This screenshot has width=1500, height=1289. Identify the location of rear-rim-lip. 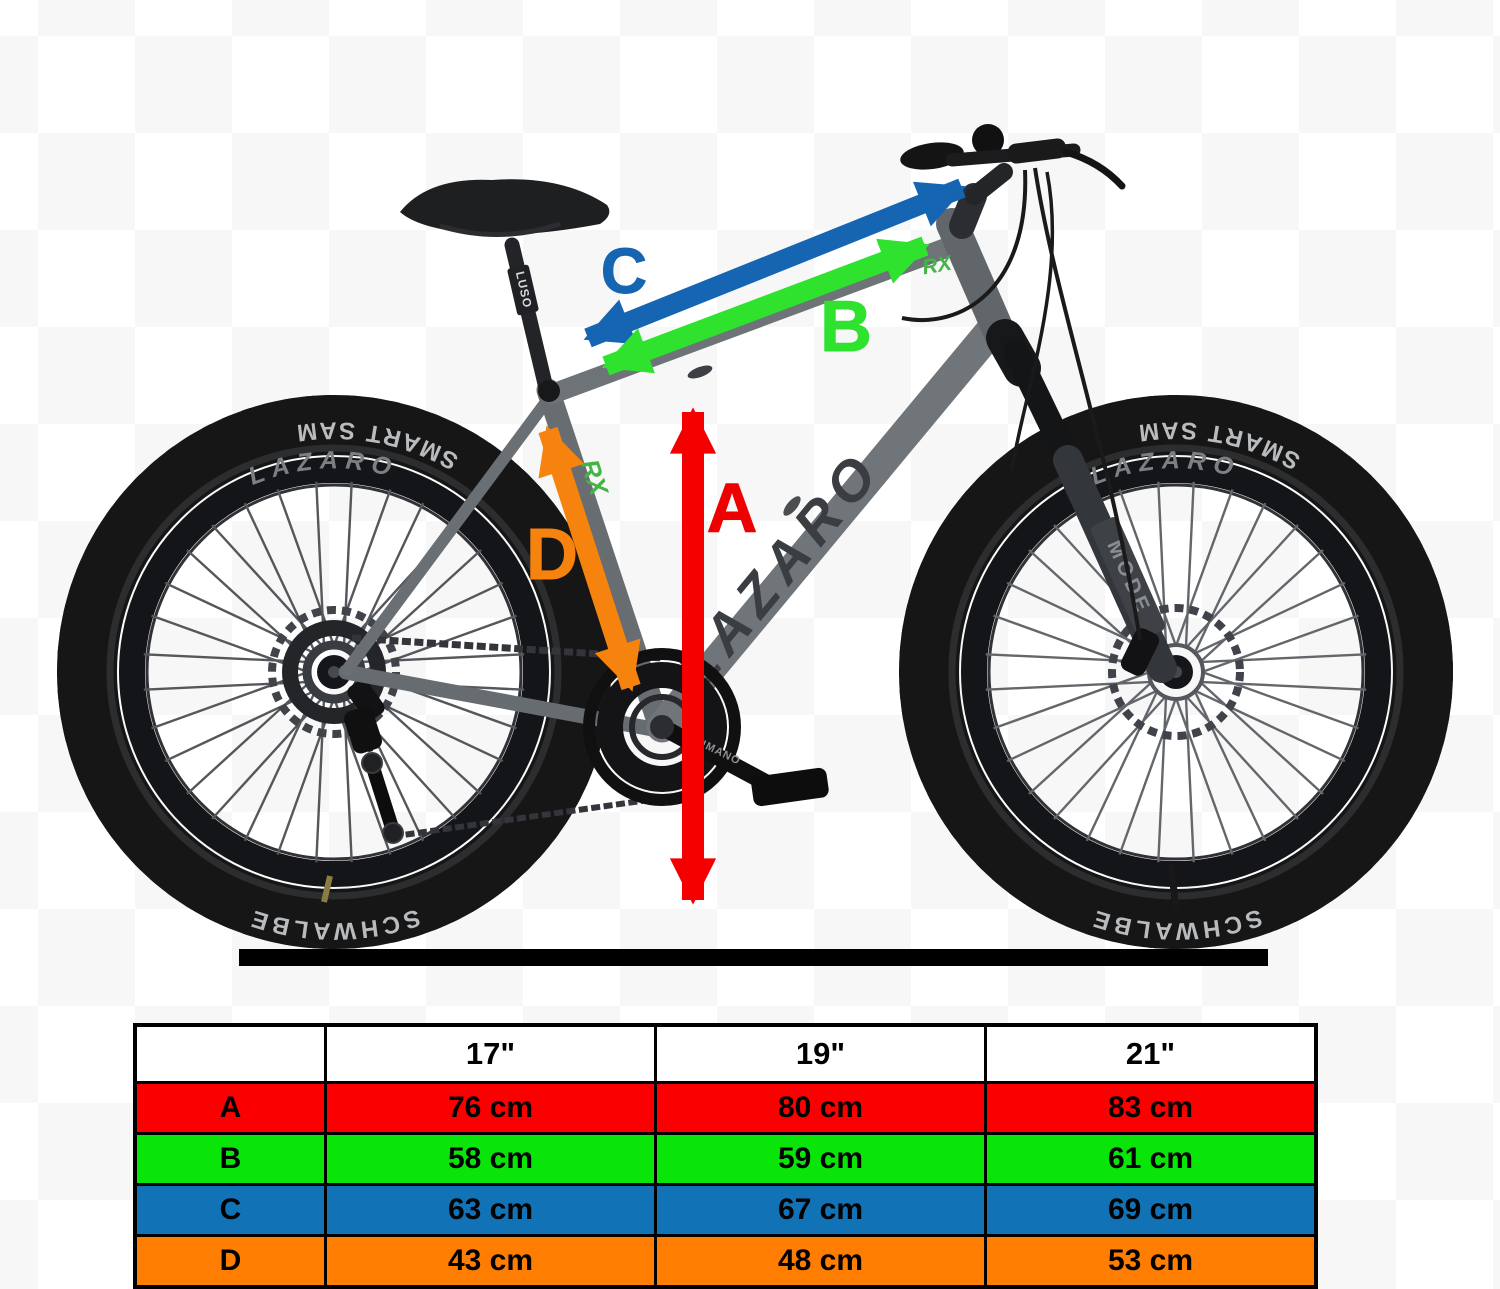
(334, 672).